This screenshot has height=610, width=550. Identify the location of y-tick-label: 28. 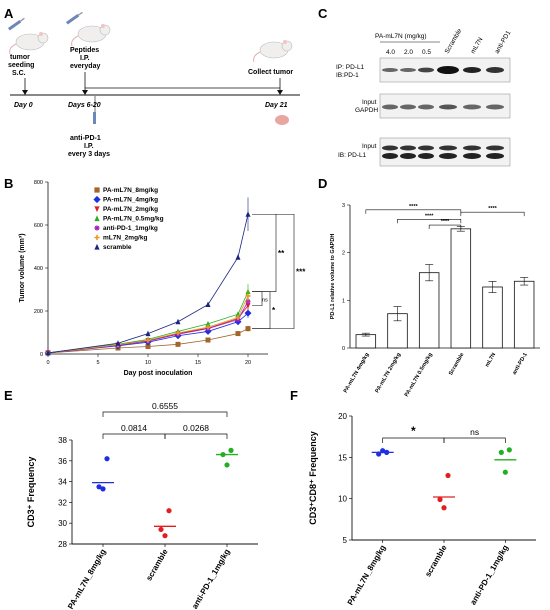
(62, 544).